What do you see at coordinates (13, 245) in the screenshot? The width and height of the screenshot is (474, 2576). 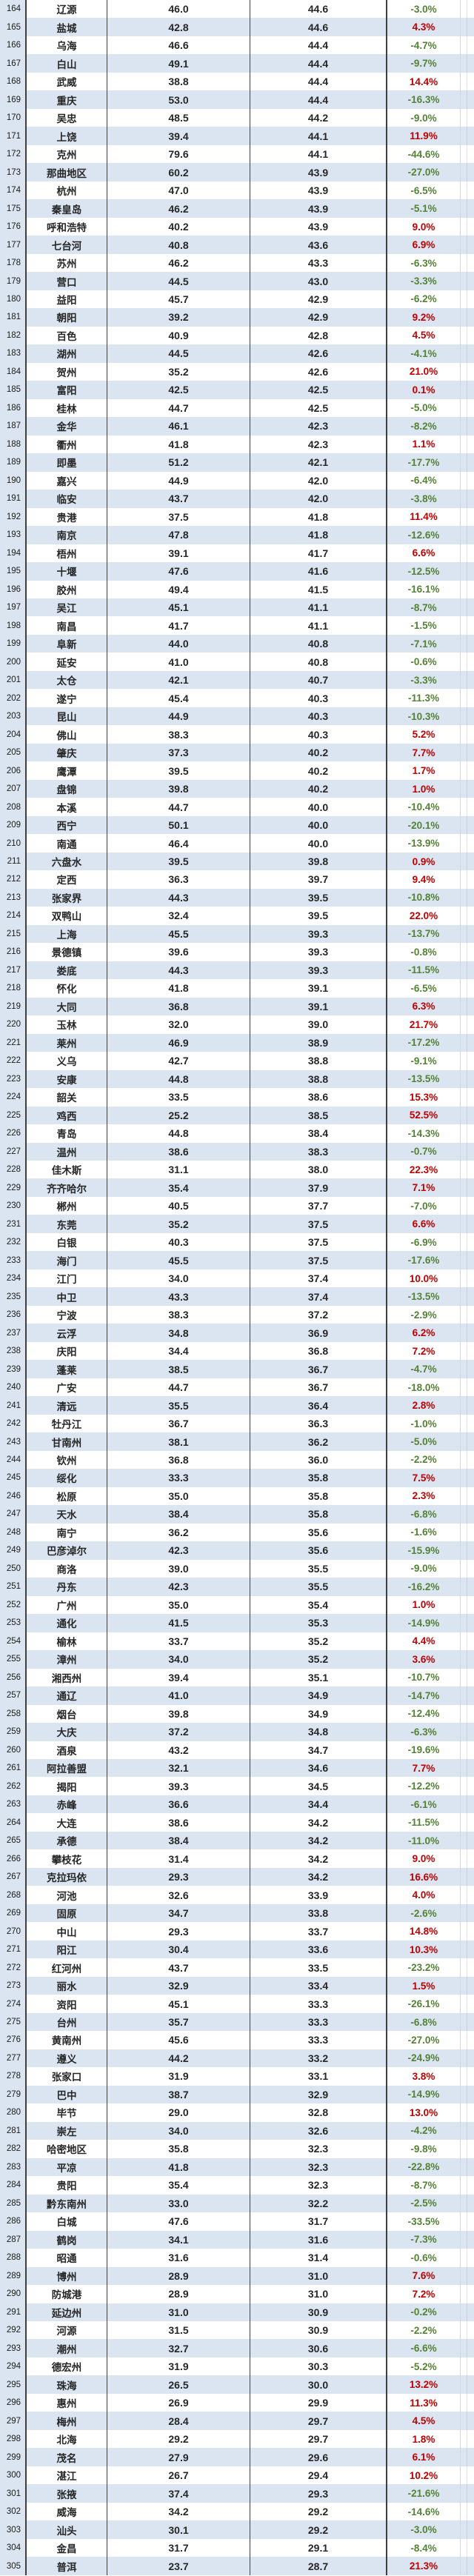 I see `rank-cell: 177` at bounding box center [13, 245].